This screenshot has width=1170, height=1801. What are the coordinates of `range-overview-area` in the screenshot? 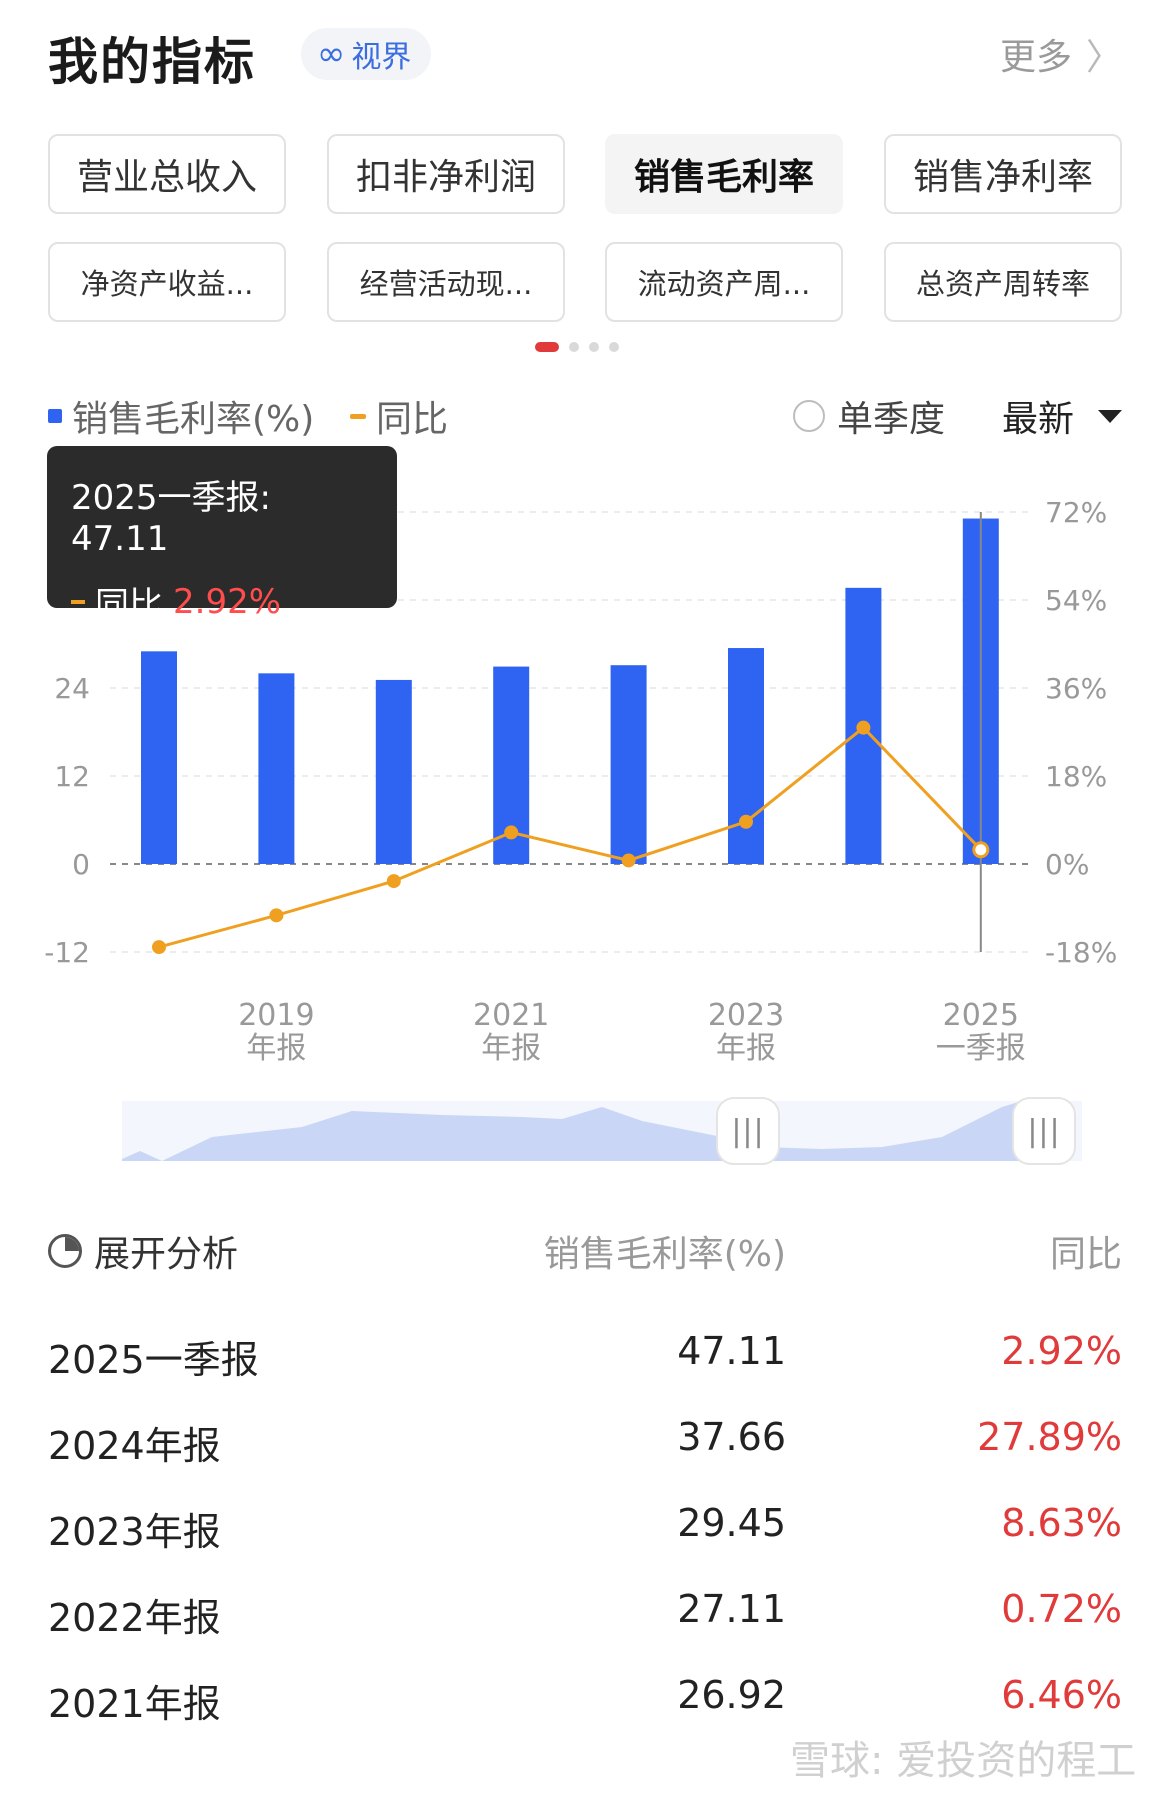 It's located at (602, 1131).